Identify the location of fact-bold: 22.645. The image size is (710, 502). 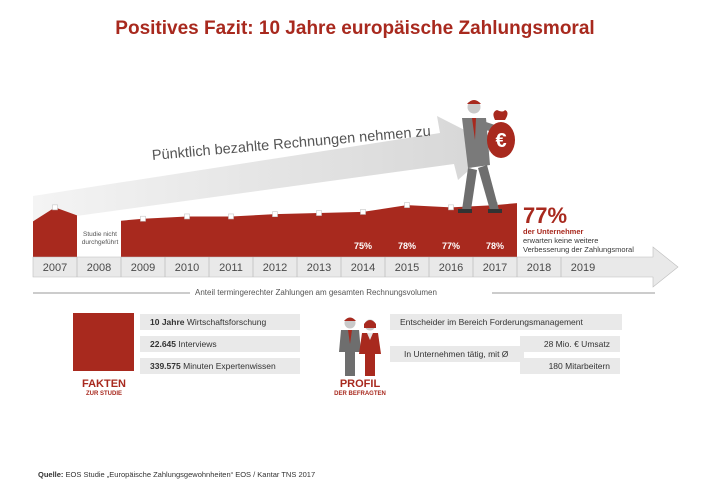
(163, 344).